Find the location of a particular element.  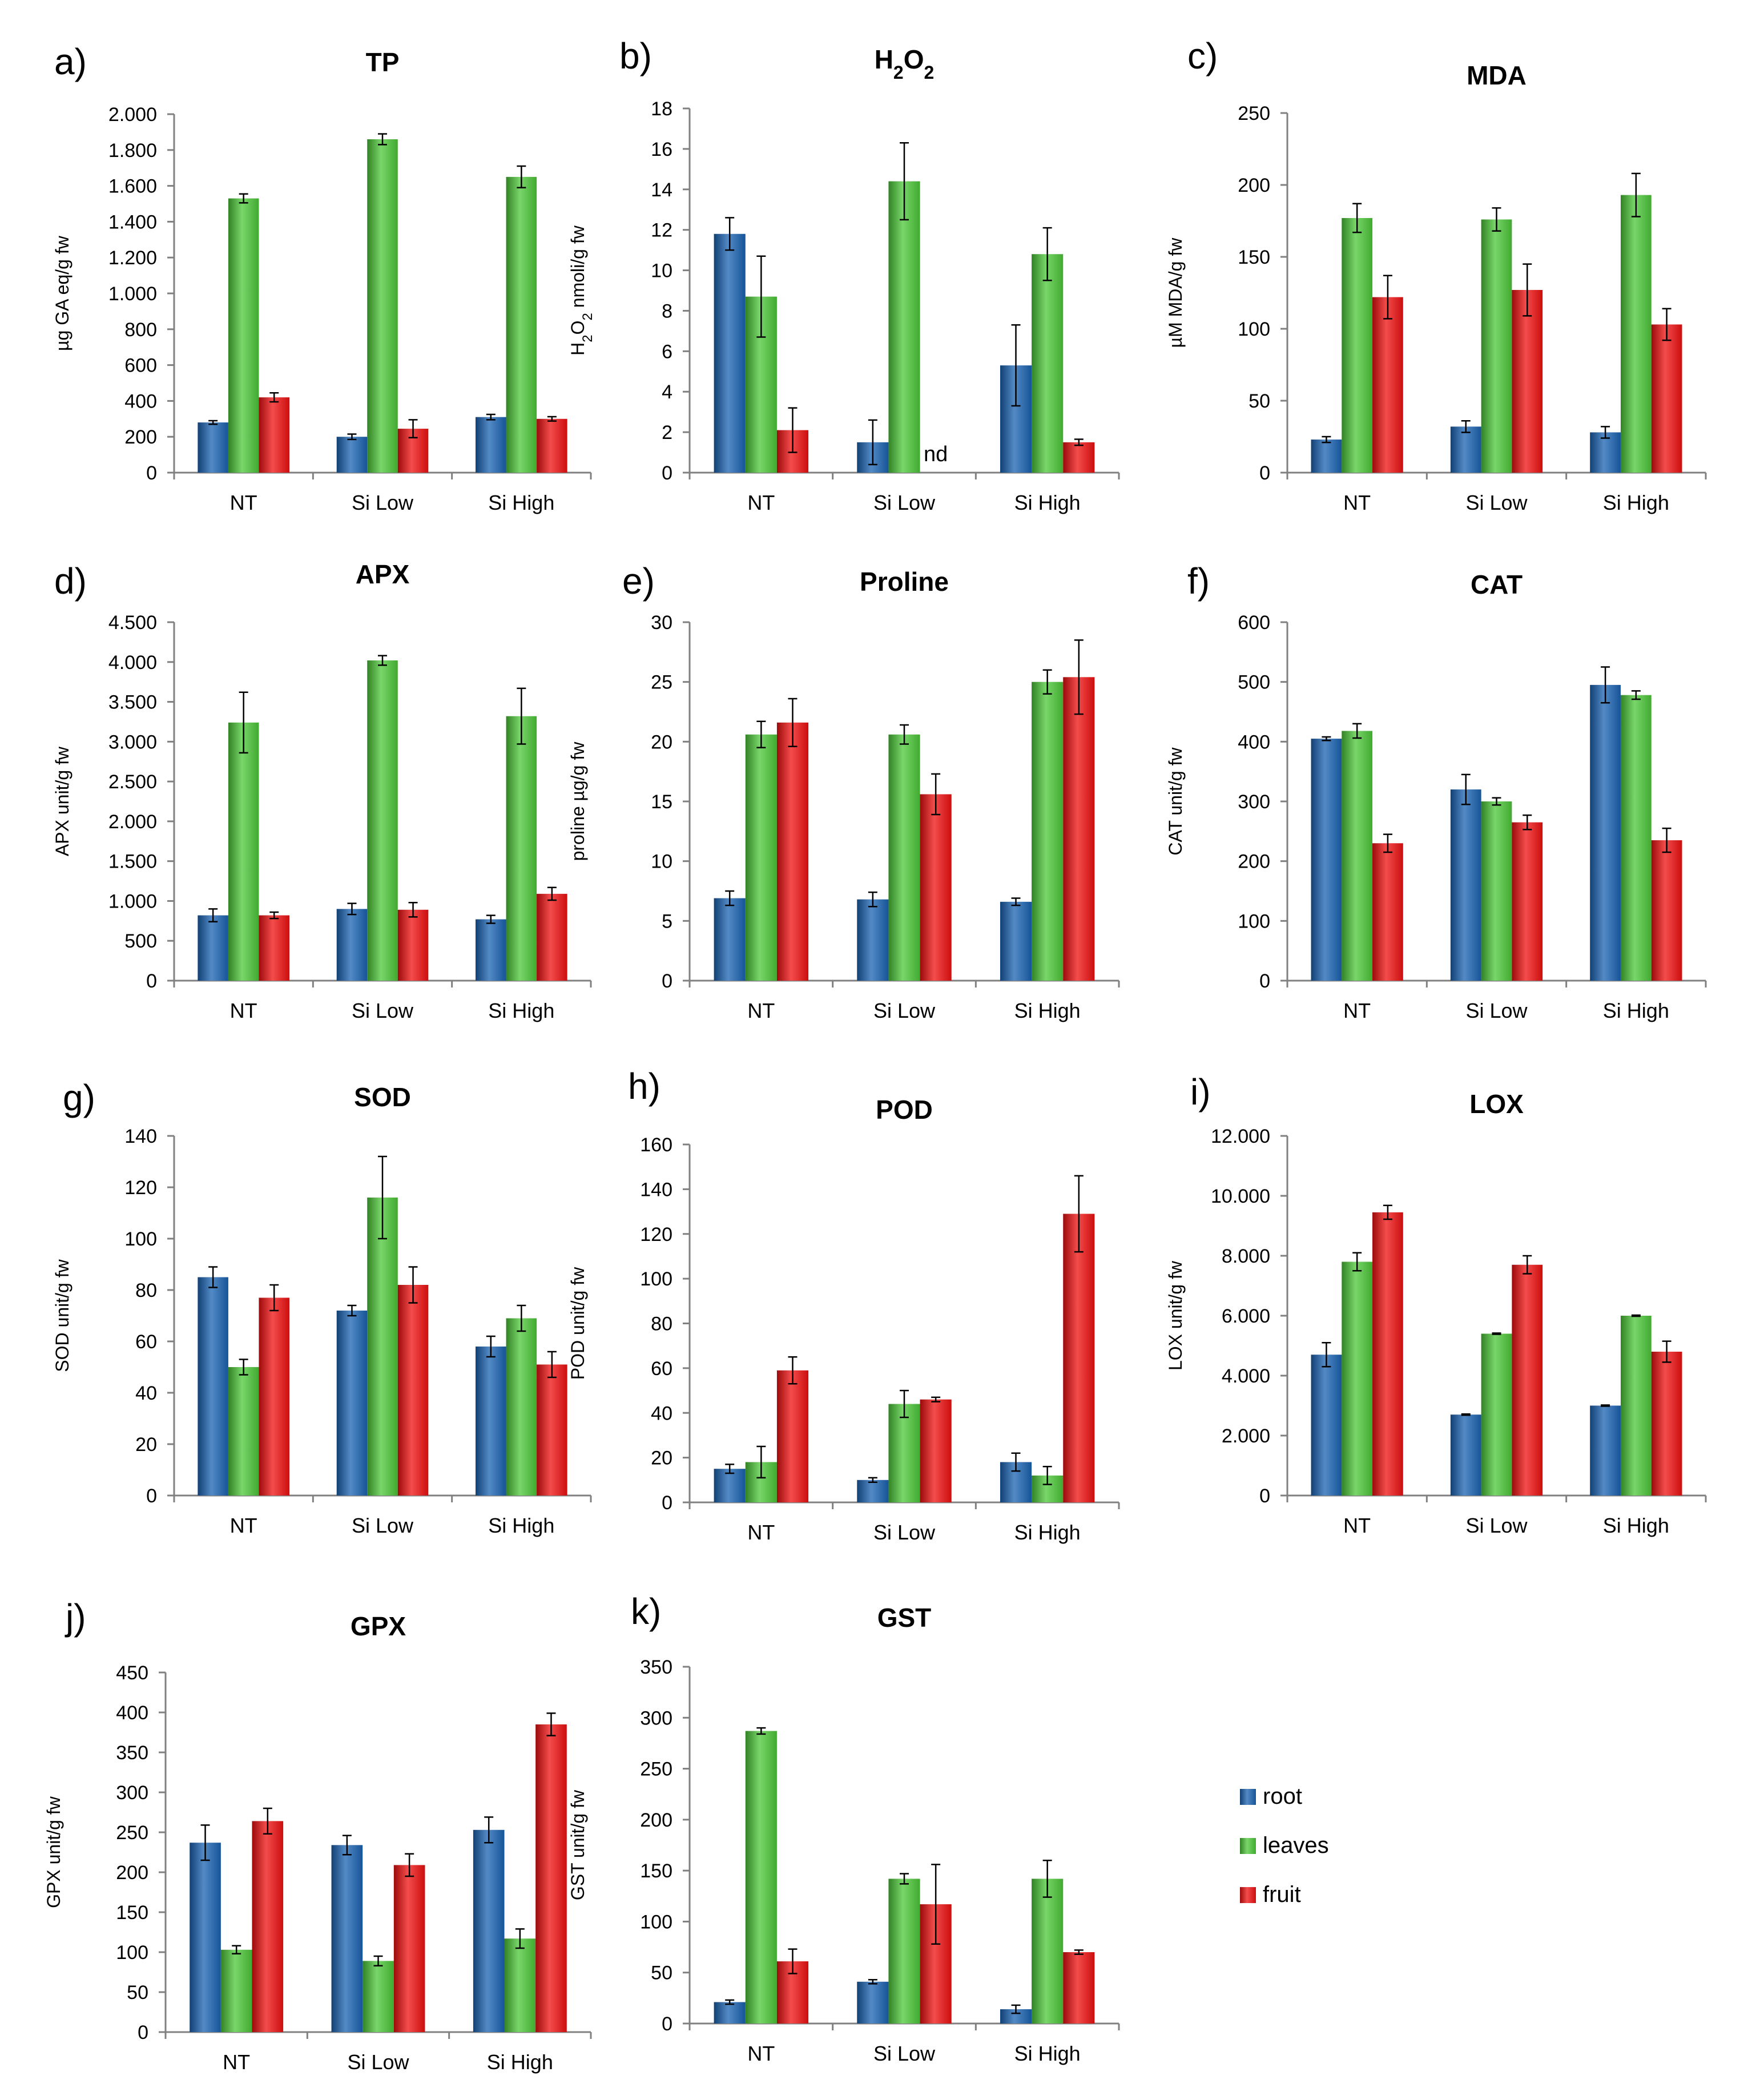

y-tick-label: 1.200 is located at coordinates (132, 258).